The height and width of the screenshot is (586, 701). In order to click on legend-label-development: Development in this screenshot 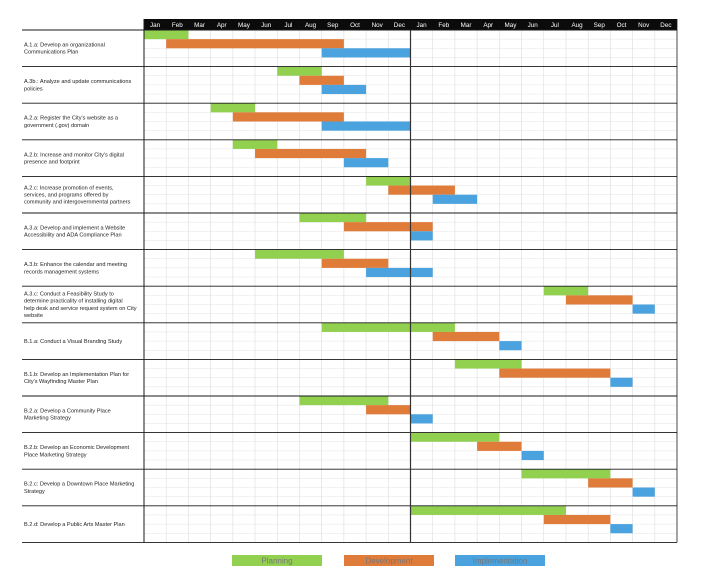, I will do `click(389, 560)`.